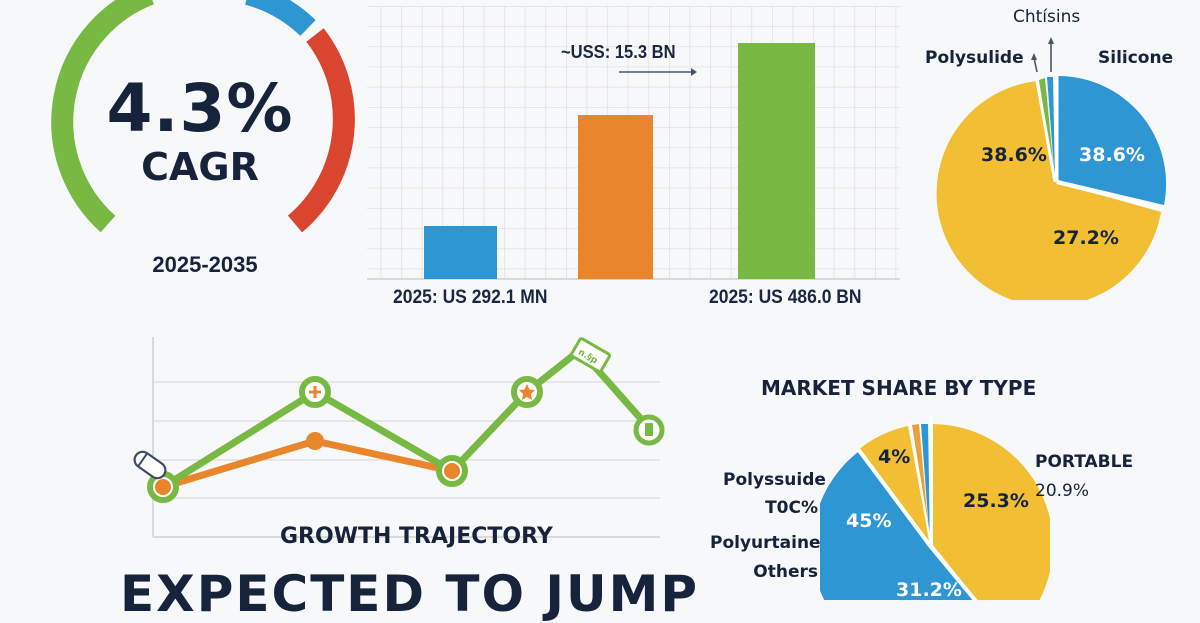  I want to click on pie-top-label-polysulfide: Polysulide, so click(974, 58).